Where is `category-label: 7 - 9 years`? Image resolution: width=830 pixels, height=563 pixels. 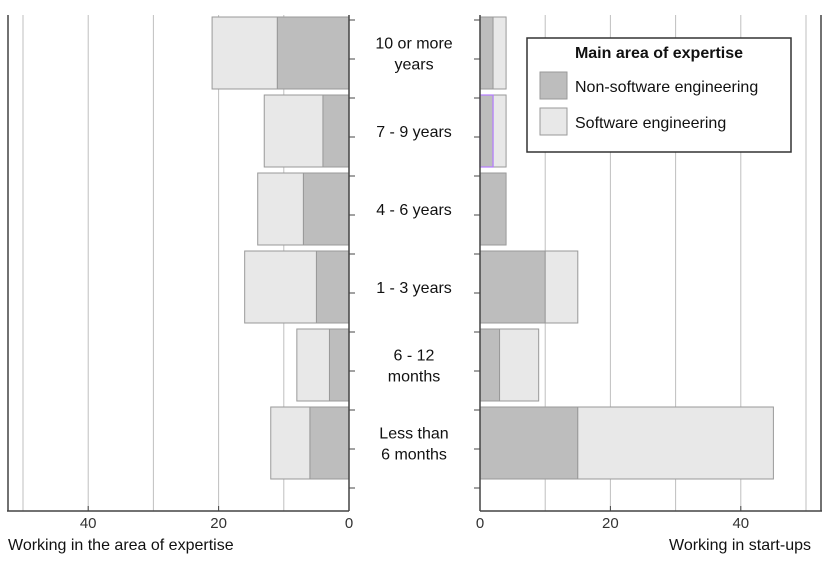 category-label: 7 - 9 years is located at coordinates (414, 132).